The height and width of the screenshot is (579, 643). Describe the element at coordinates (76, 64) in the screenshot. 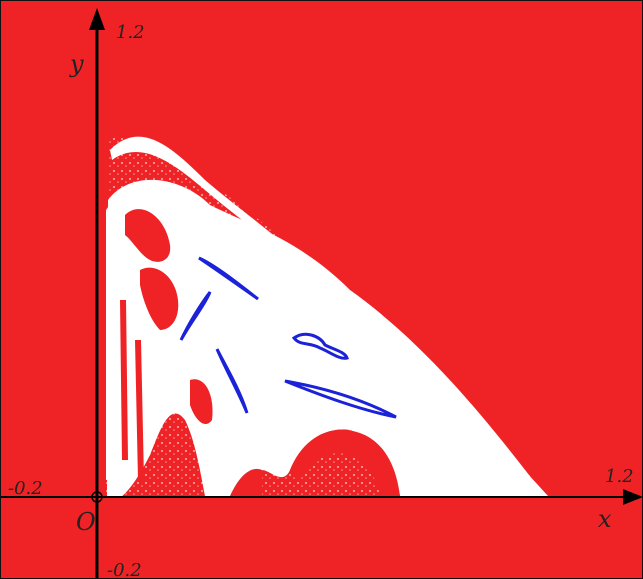

I see `y-axis-label: y` at that location.